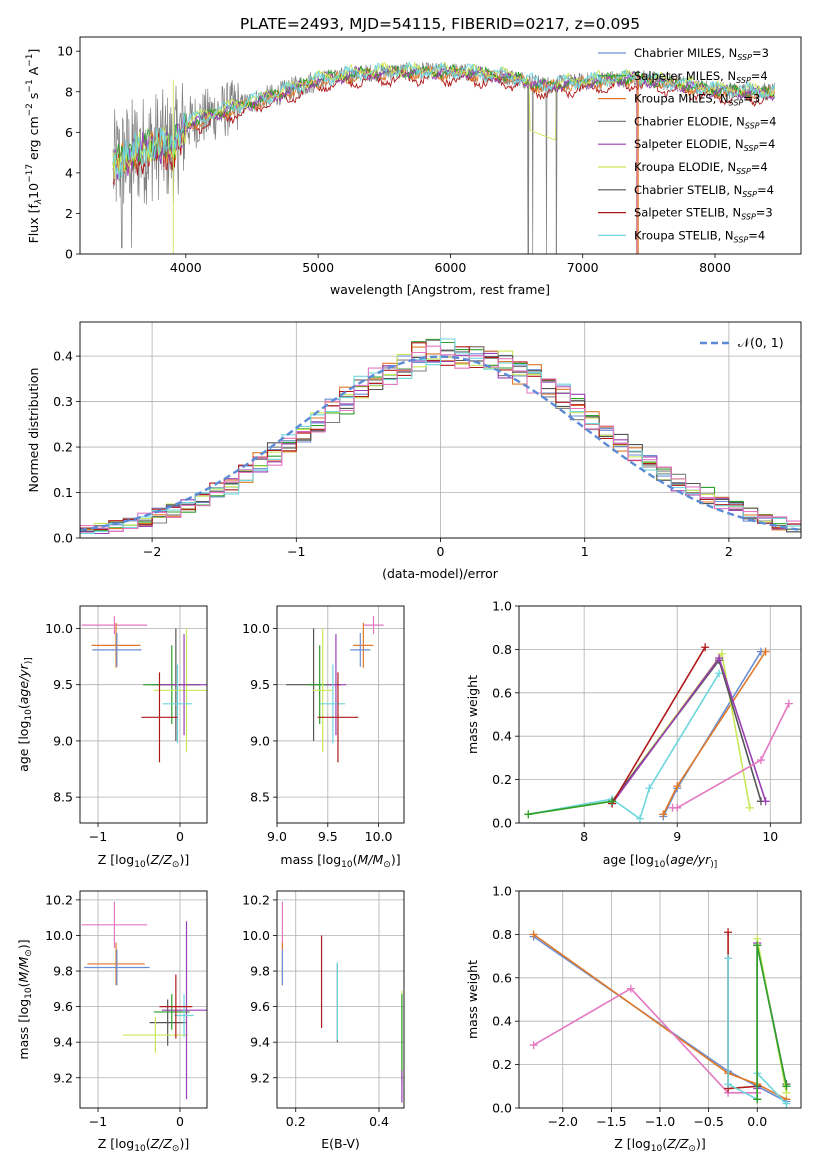 The height and width of the screenshot is (1170, 819). Describe the element at coordinates (685, 167) in the screenshot. I see `legend-text: Kroupa ELODIE, N` at that location.